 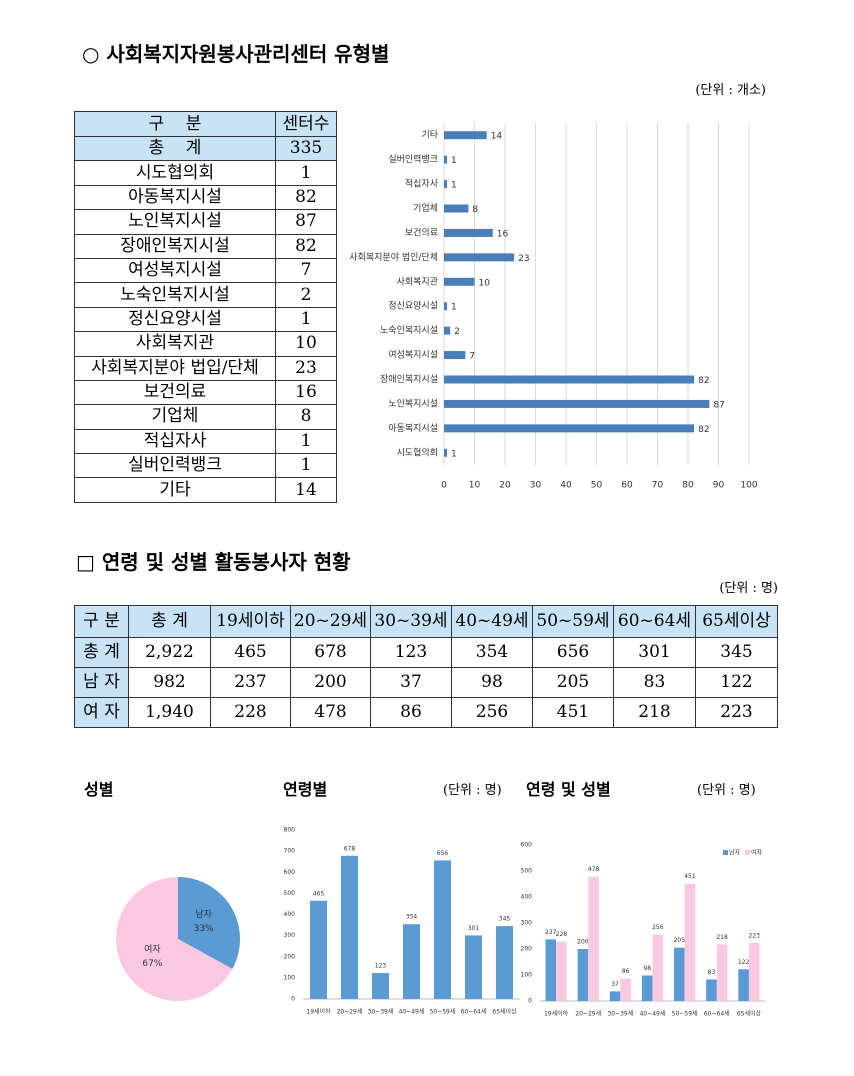 What do you see at coordinates (175, 270) in the screenshot?
I see `table-cell: 여성복지시설` at bounding box center [175, 270].